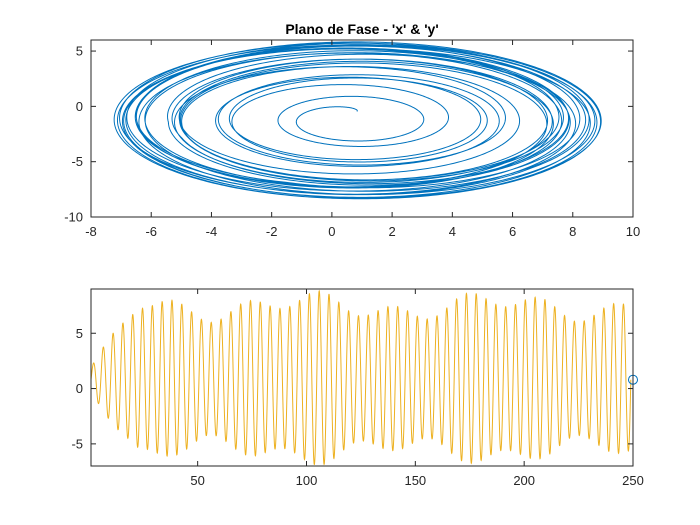 This screenshot has height=525, width=700. What do you see at coordinates (77, 443) in the screenshot?
I see `time-series-y-tick-label: -5` at bounding box center [77, 443].